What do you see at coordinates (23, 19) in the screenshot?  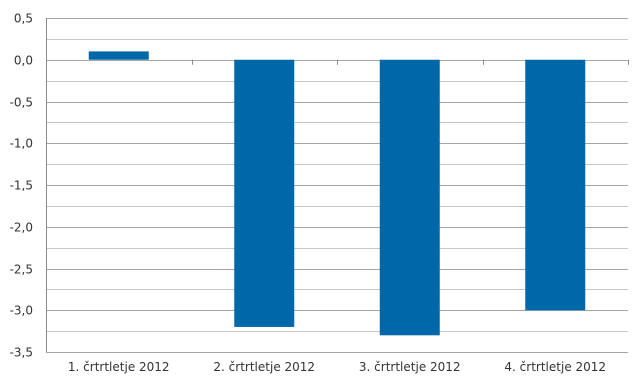 I see `y-tick-label: 0,5` at bounding box center [23, 19].